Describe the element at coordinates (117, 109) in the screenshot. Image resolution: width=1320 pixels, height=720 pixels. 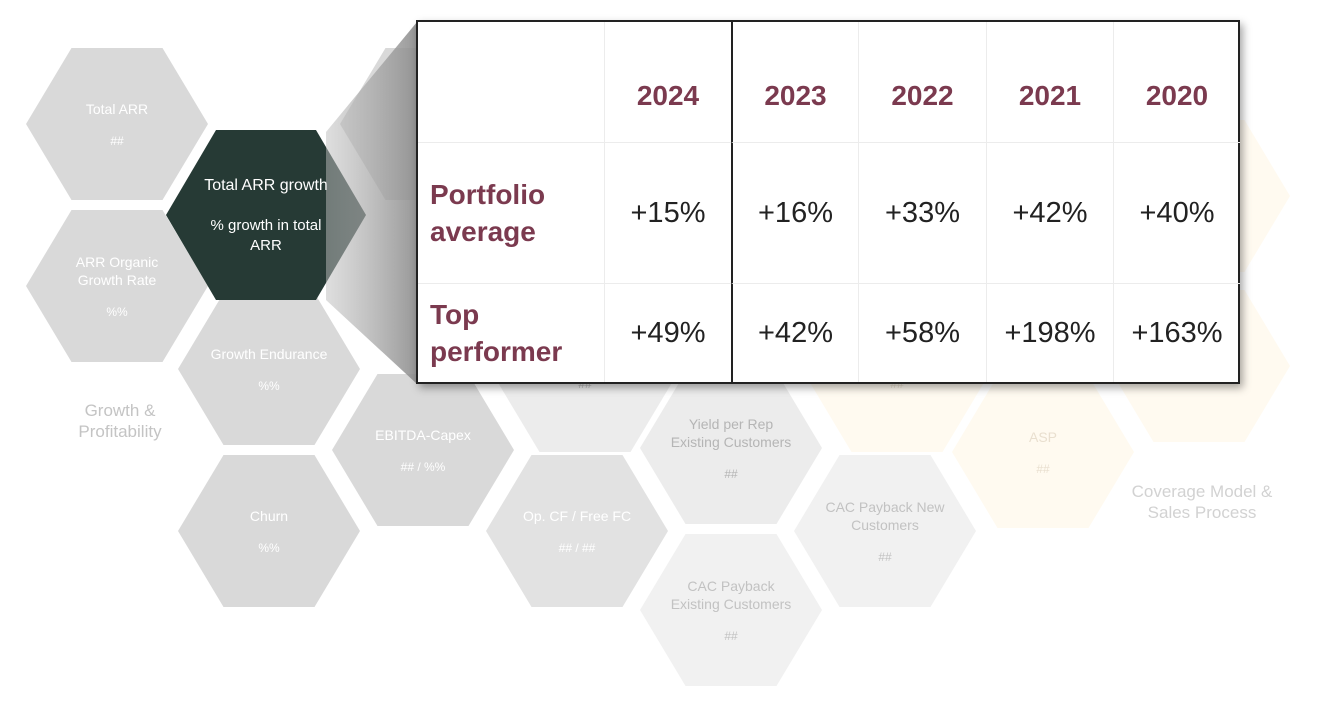
I see `hex-label: Total ARR` at that location.